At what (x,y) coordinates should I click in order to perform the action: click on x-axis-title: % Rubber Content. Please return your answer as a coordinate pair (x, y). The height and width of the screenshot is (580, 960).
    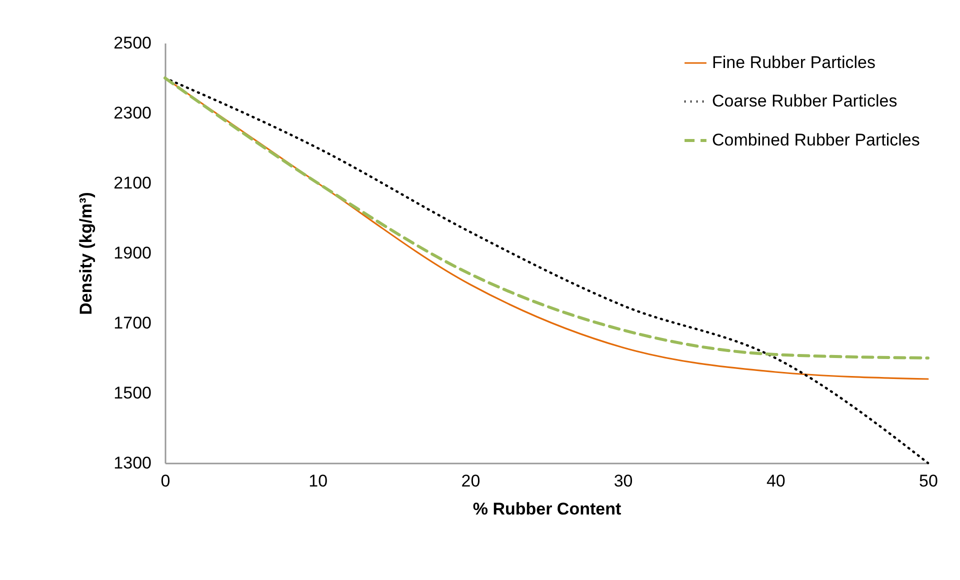
    Looking at the image, I should click on (547, 509).